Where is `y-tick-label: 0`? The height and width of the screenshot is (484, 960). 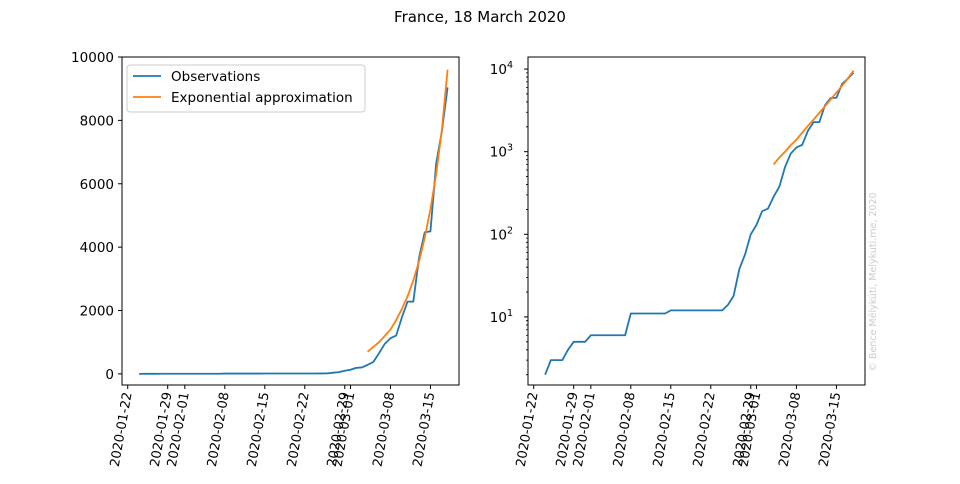 y-tick-label: 0 is located at coordinates (109, 375).